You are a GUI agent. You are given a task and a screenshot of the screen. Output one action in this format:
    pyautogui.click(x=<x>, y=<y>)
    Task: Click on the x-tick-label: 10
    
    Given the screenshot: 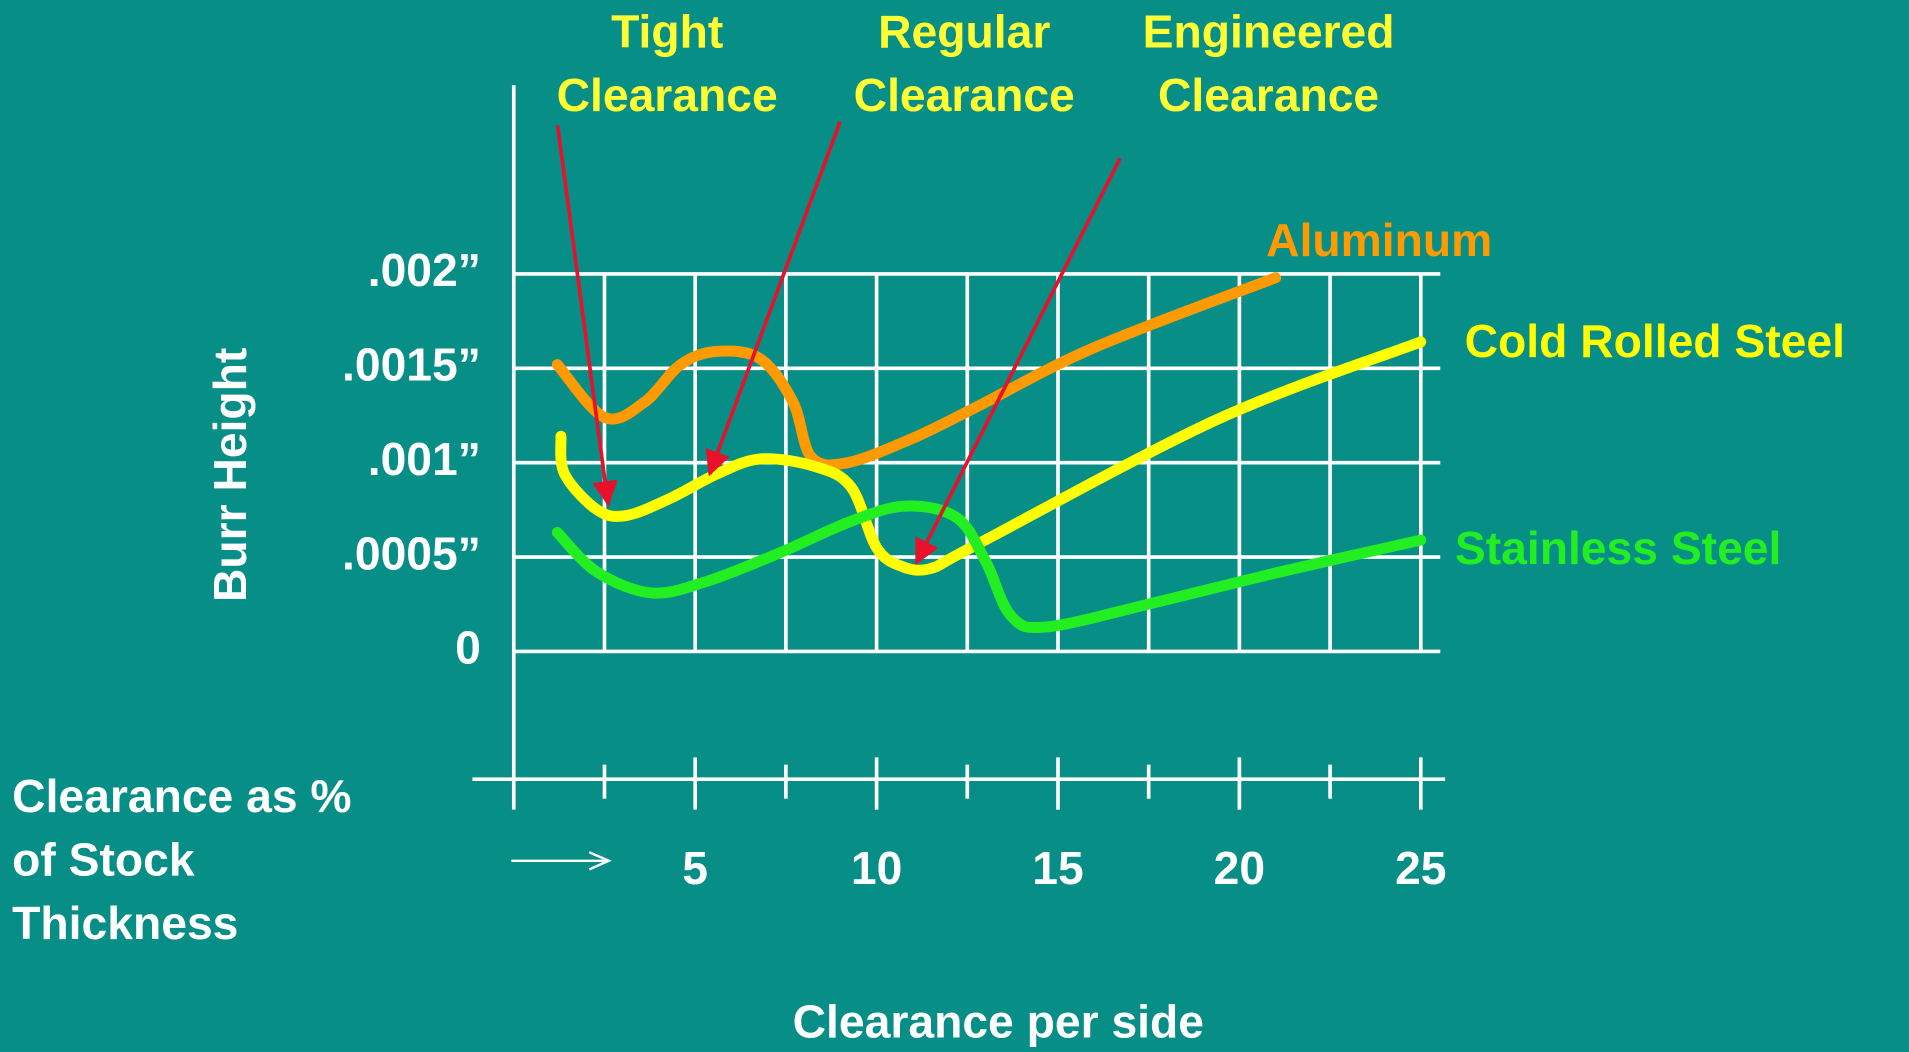 What is the action you would take?
    pyautogui.click(x=876, y=868)
    